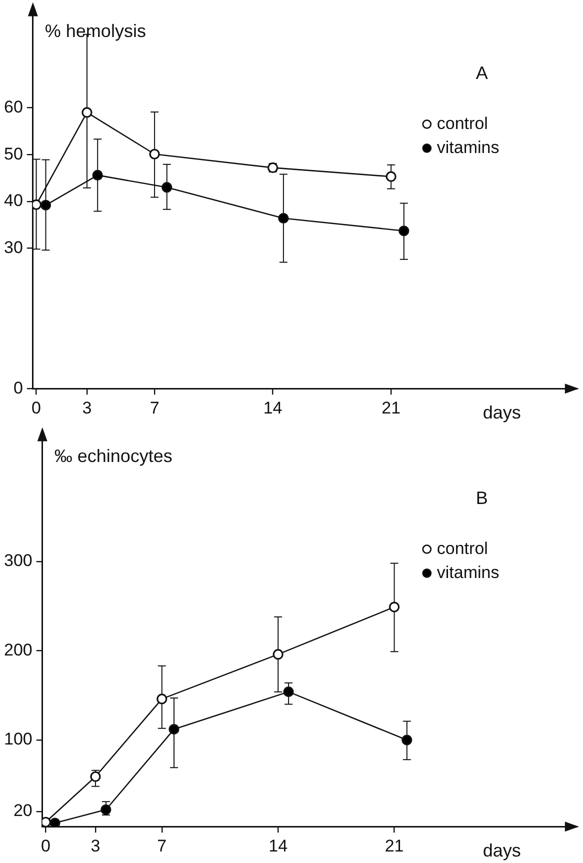 This screenshot has width=583, height=863. I want to click on y-tick-label: 200, so click(18, 650).